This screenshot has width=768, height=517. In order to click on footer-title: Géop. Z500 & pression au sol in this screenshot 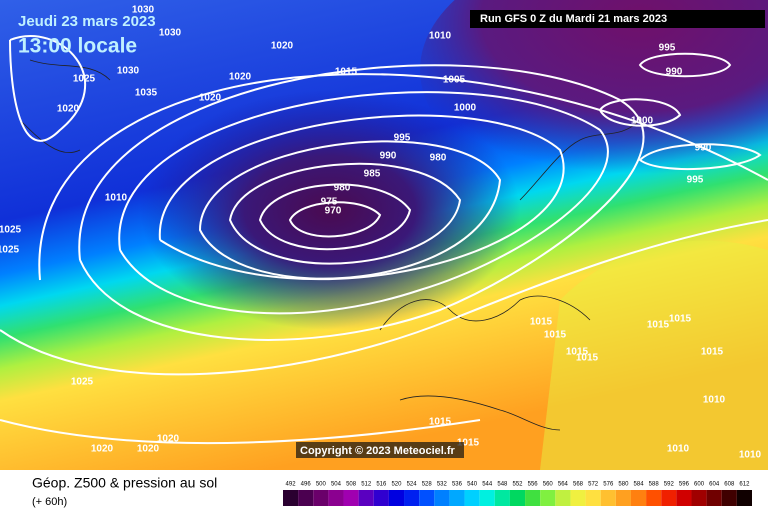, I will do `click(124, 483)`.